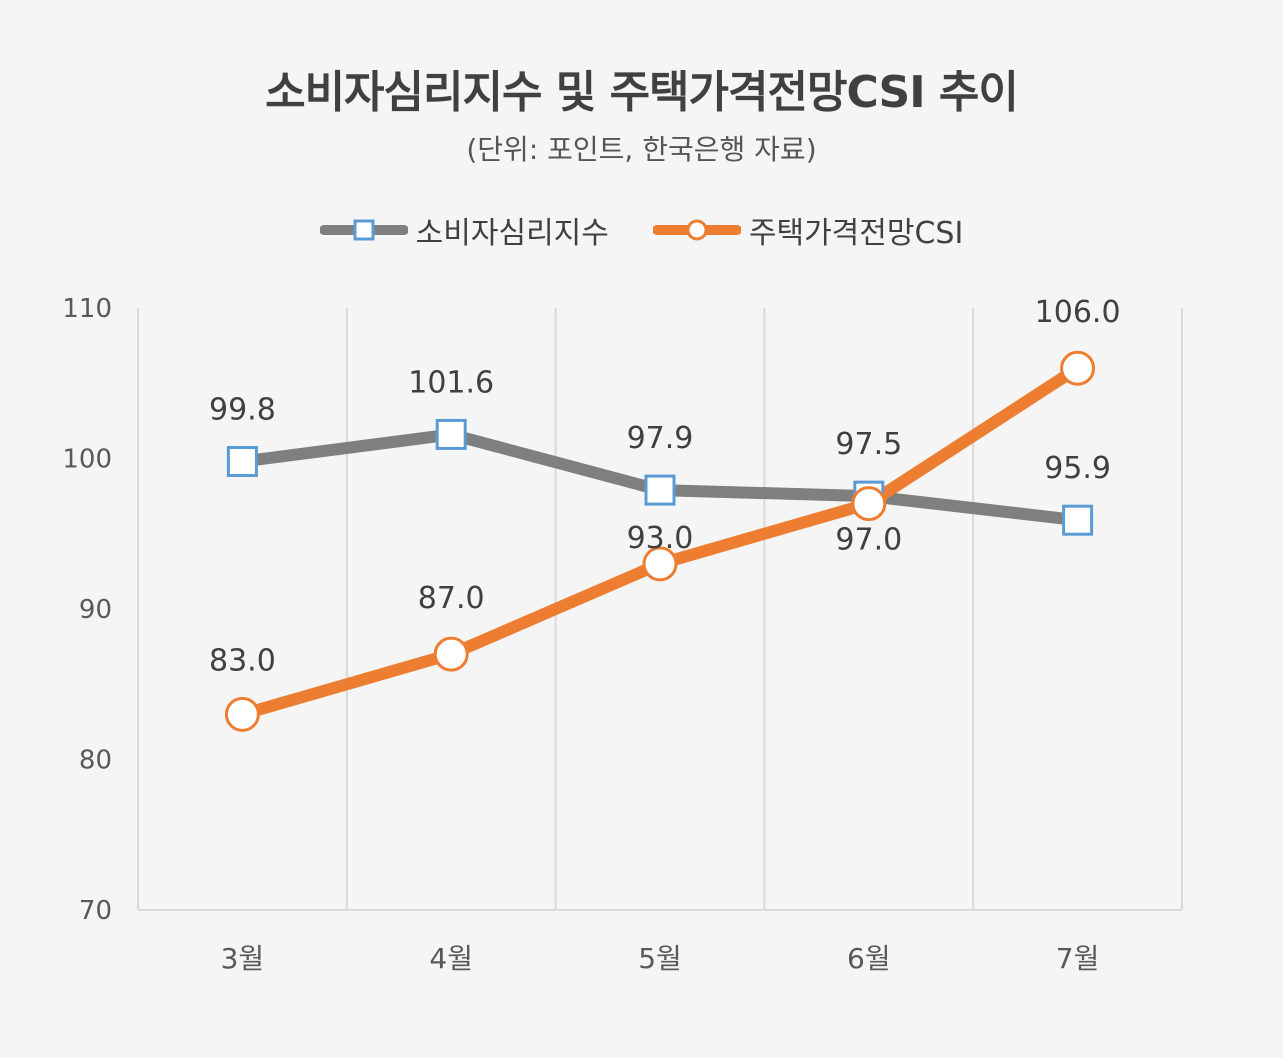 This screenshot has height=1058, width=1283. Describe the element at coordinates (242, 660) in the screenshot. I see `housing-data-label: 83.0` at that location.